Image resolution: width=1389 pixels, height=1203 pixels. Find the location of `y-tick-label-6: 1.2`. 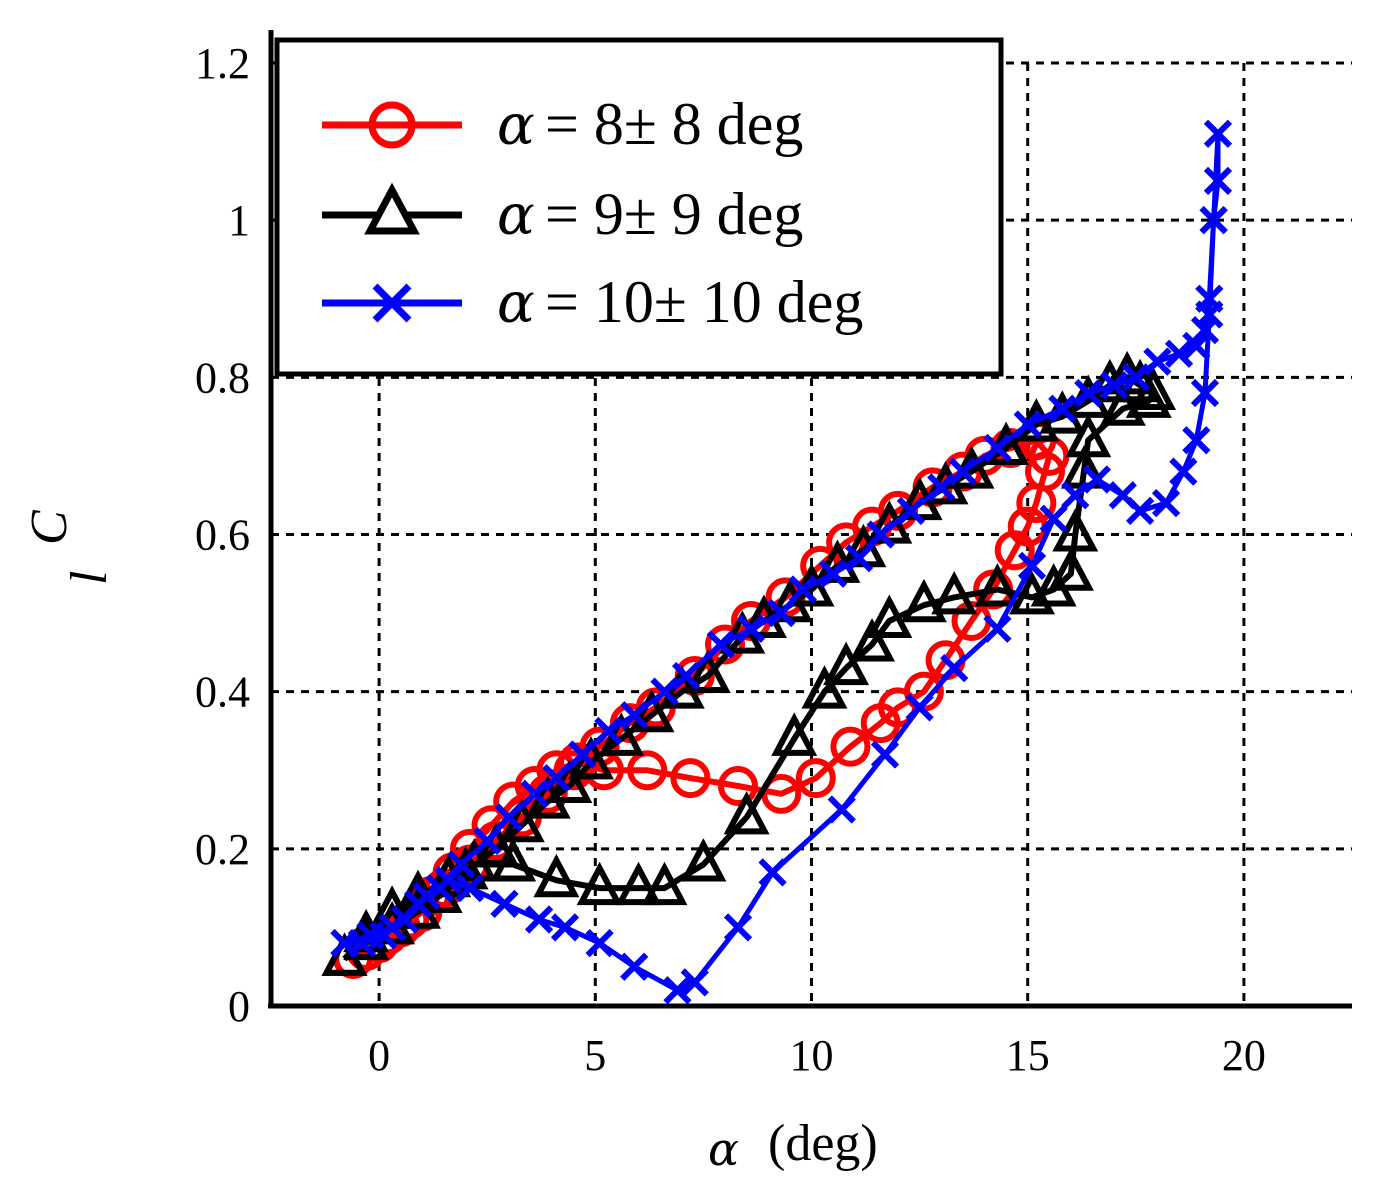

y-tick-label-6: 1.2 is located at coordinates (222, 63).